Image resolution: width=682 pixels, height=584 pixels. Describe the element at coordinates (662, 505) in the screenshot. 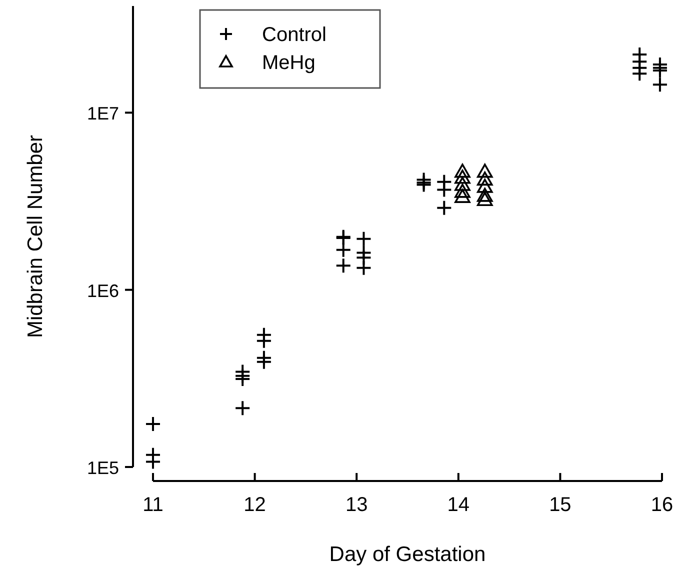

I see `x-tick-label: 16` at that location.